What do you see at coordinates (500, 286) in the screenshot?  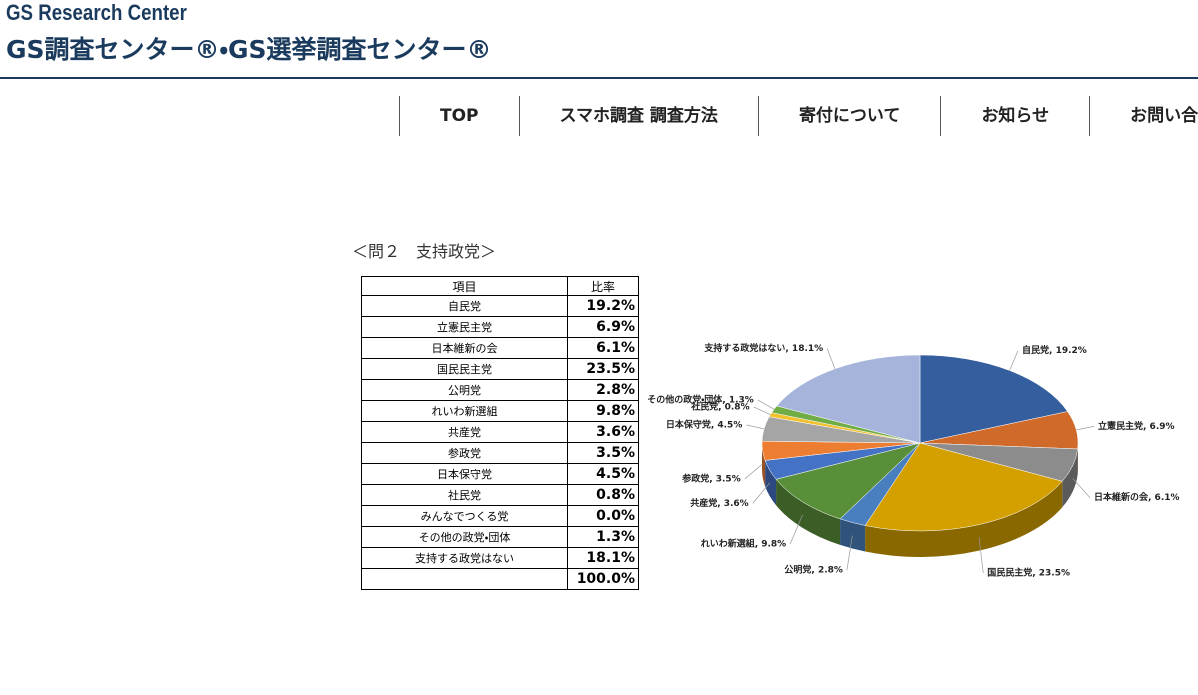 I see `table-header: 項目 比率` at bounding box center [500, 286].